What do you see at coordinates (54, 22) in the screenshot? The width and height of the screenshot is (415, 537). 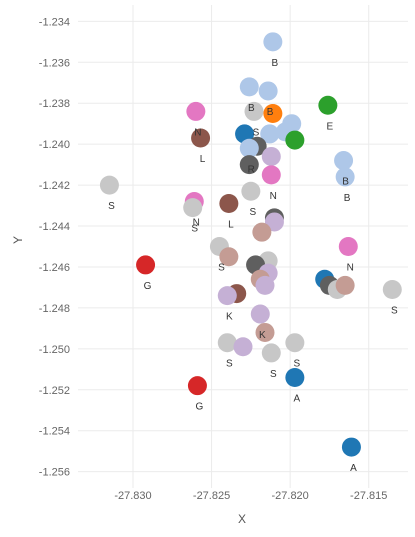 I see `y-tick-label: -1.234` at bounding box center [54, 22].